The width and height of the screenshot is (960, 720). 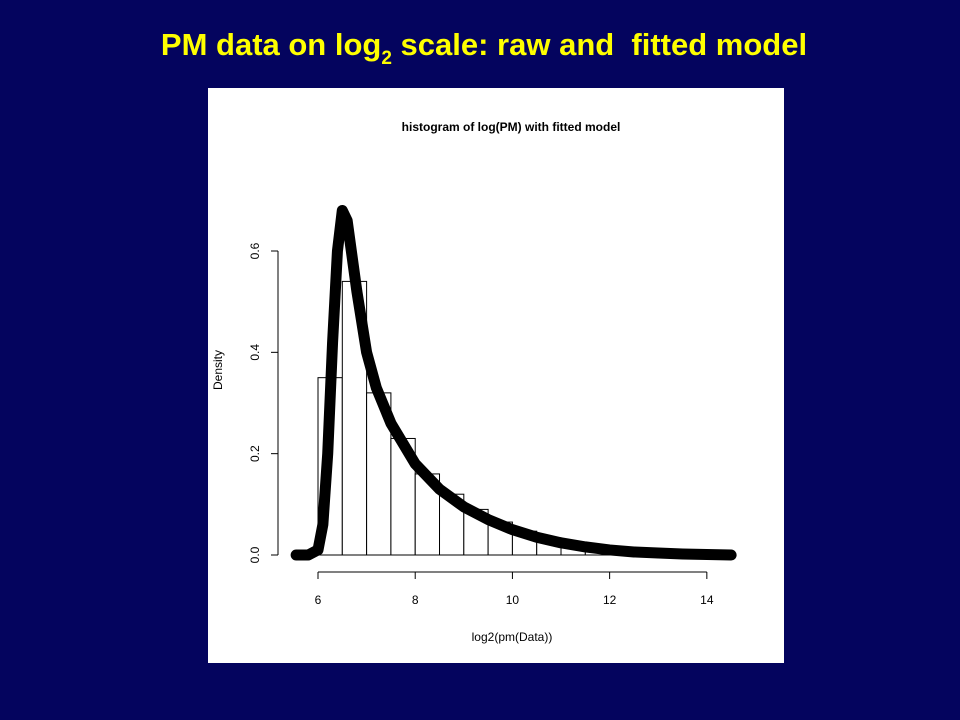 I want to click on x-tick-label: 10, so click(x=513, y=600).